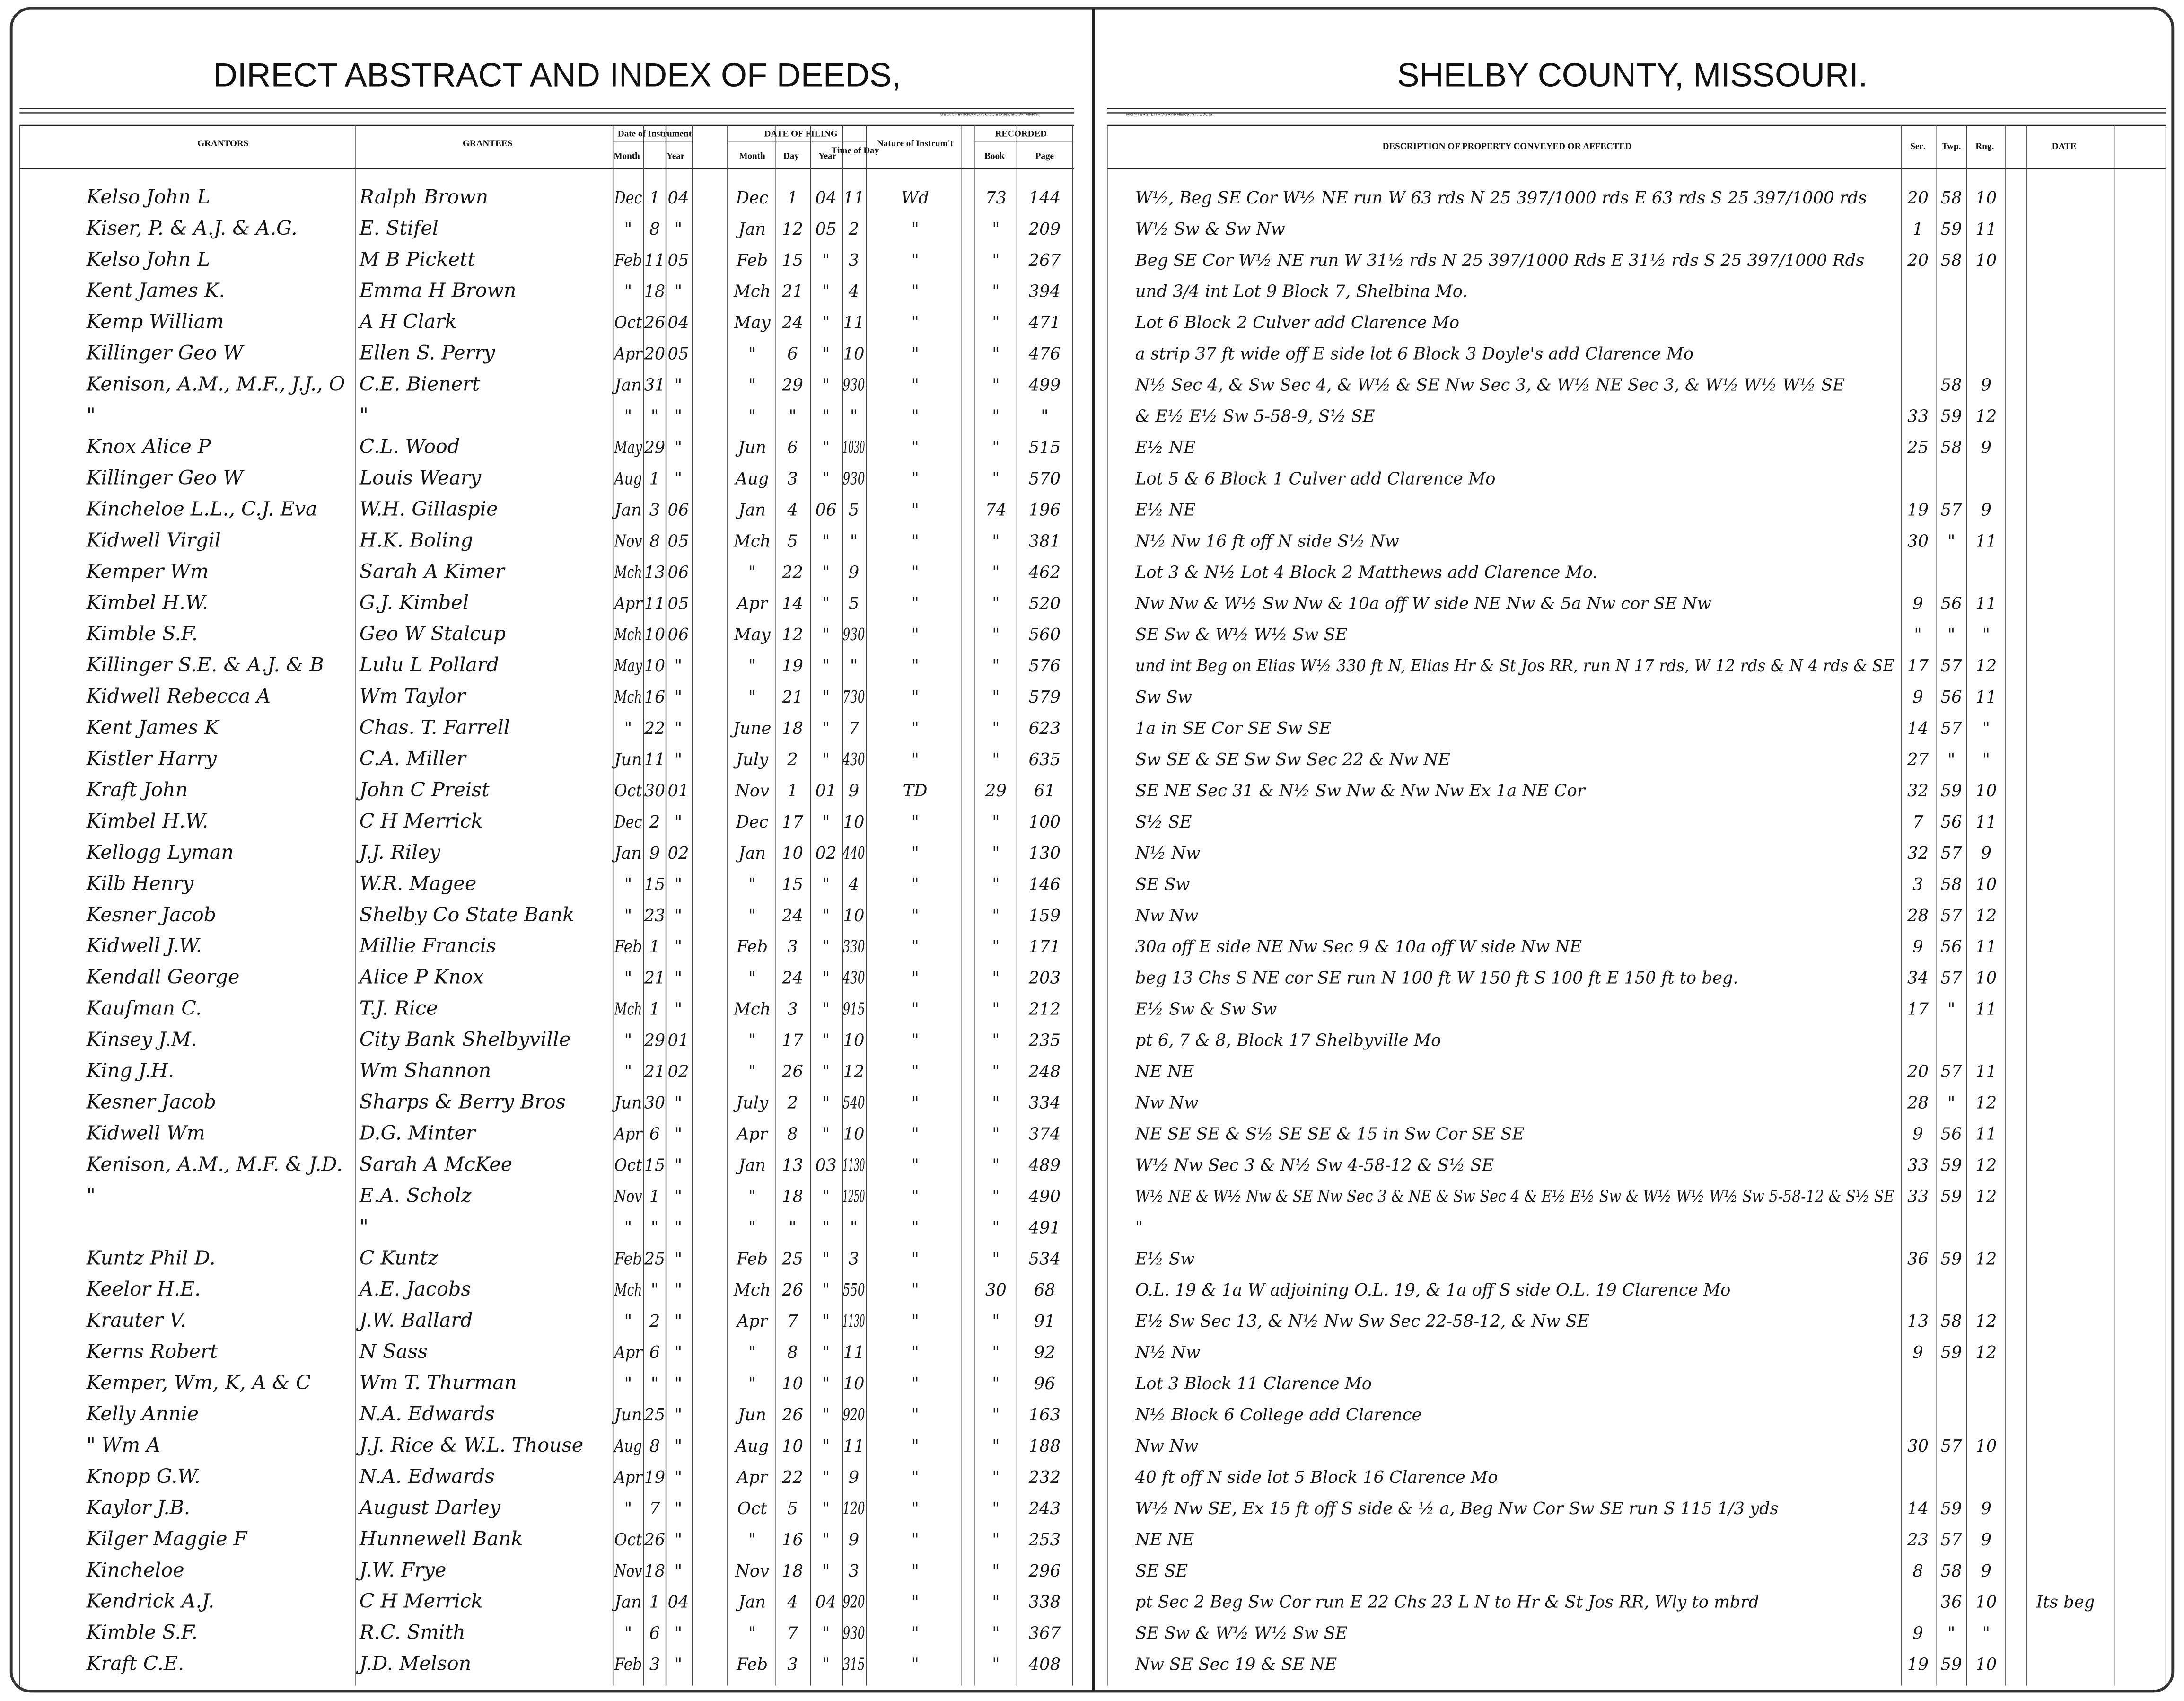  What do you see at coordinates (463, 1101) in the screenshot?
I see `cell-text: Sharps & Berry Bros` at bounding box center [463, 1101].